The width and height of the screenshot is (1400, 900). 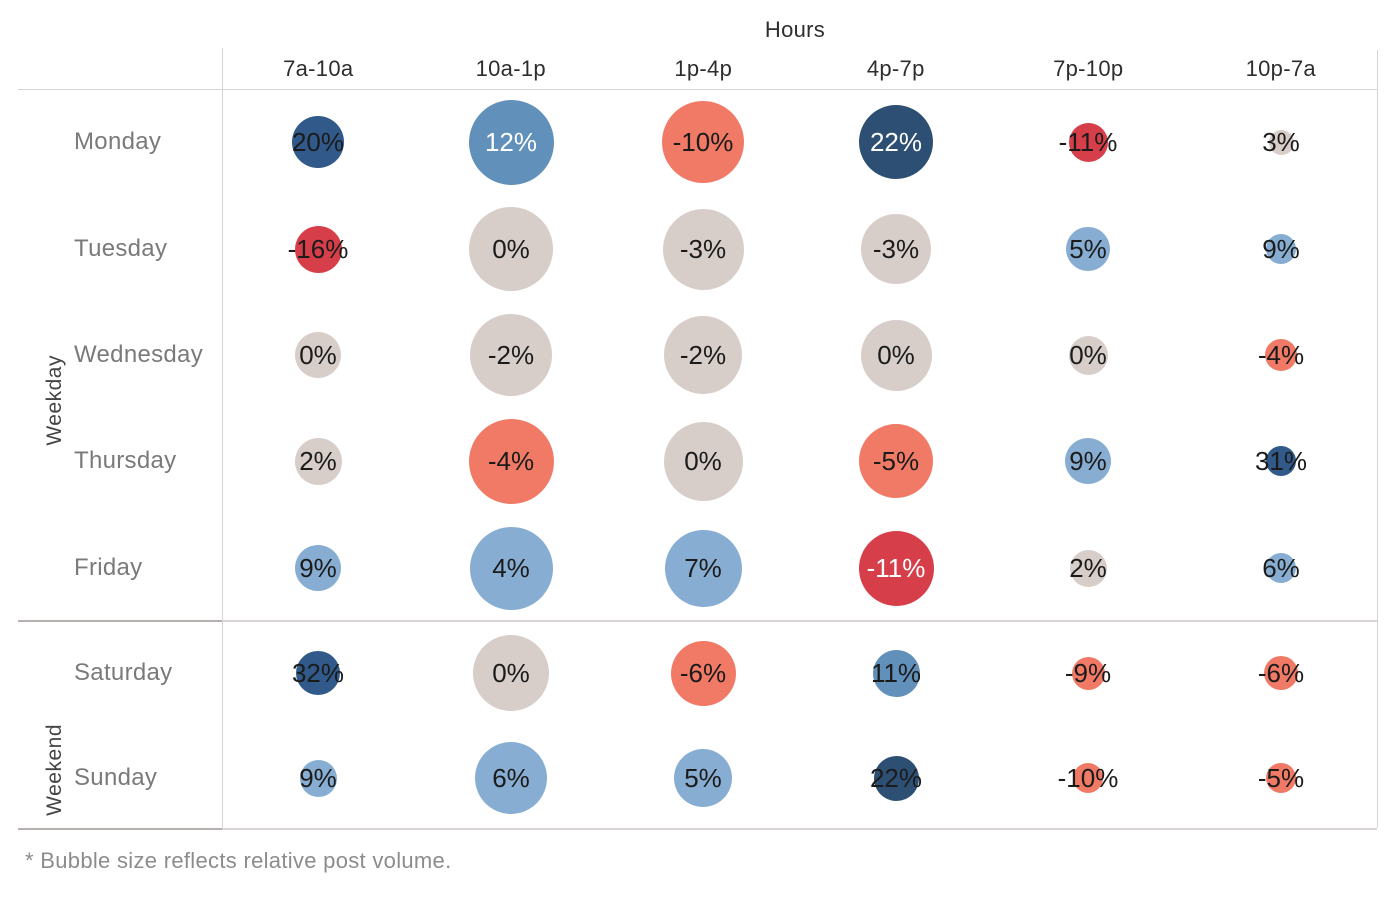 I want to click on bubble-friday-7p-10p, so click(x=1088, y=568).